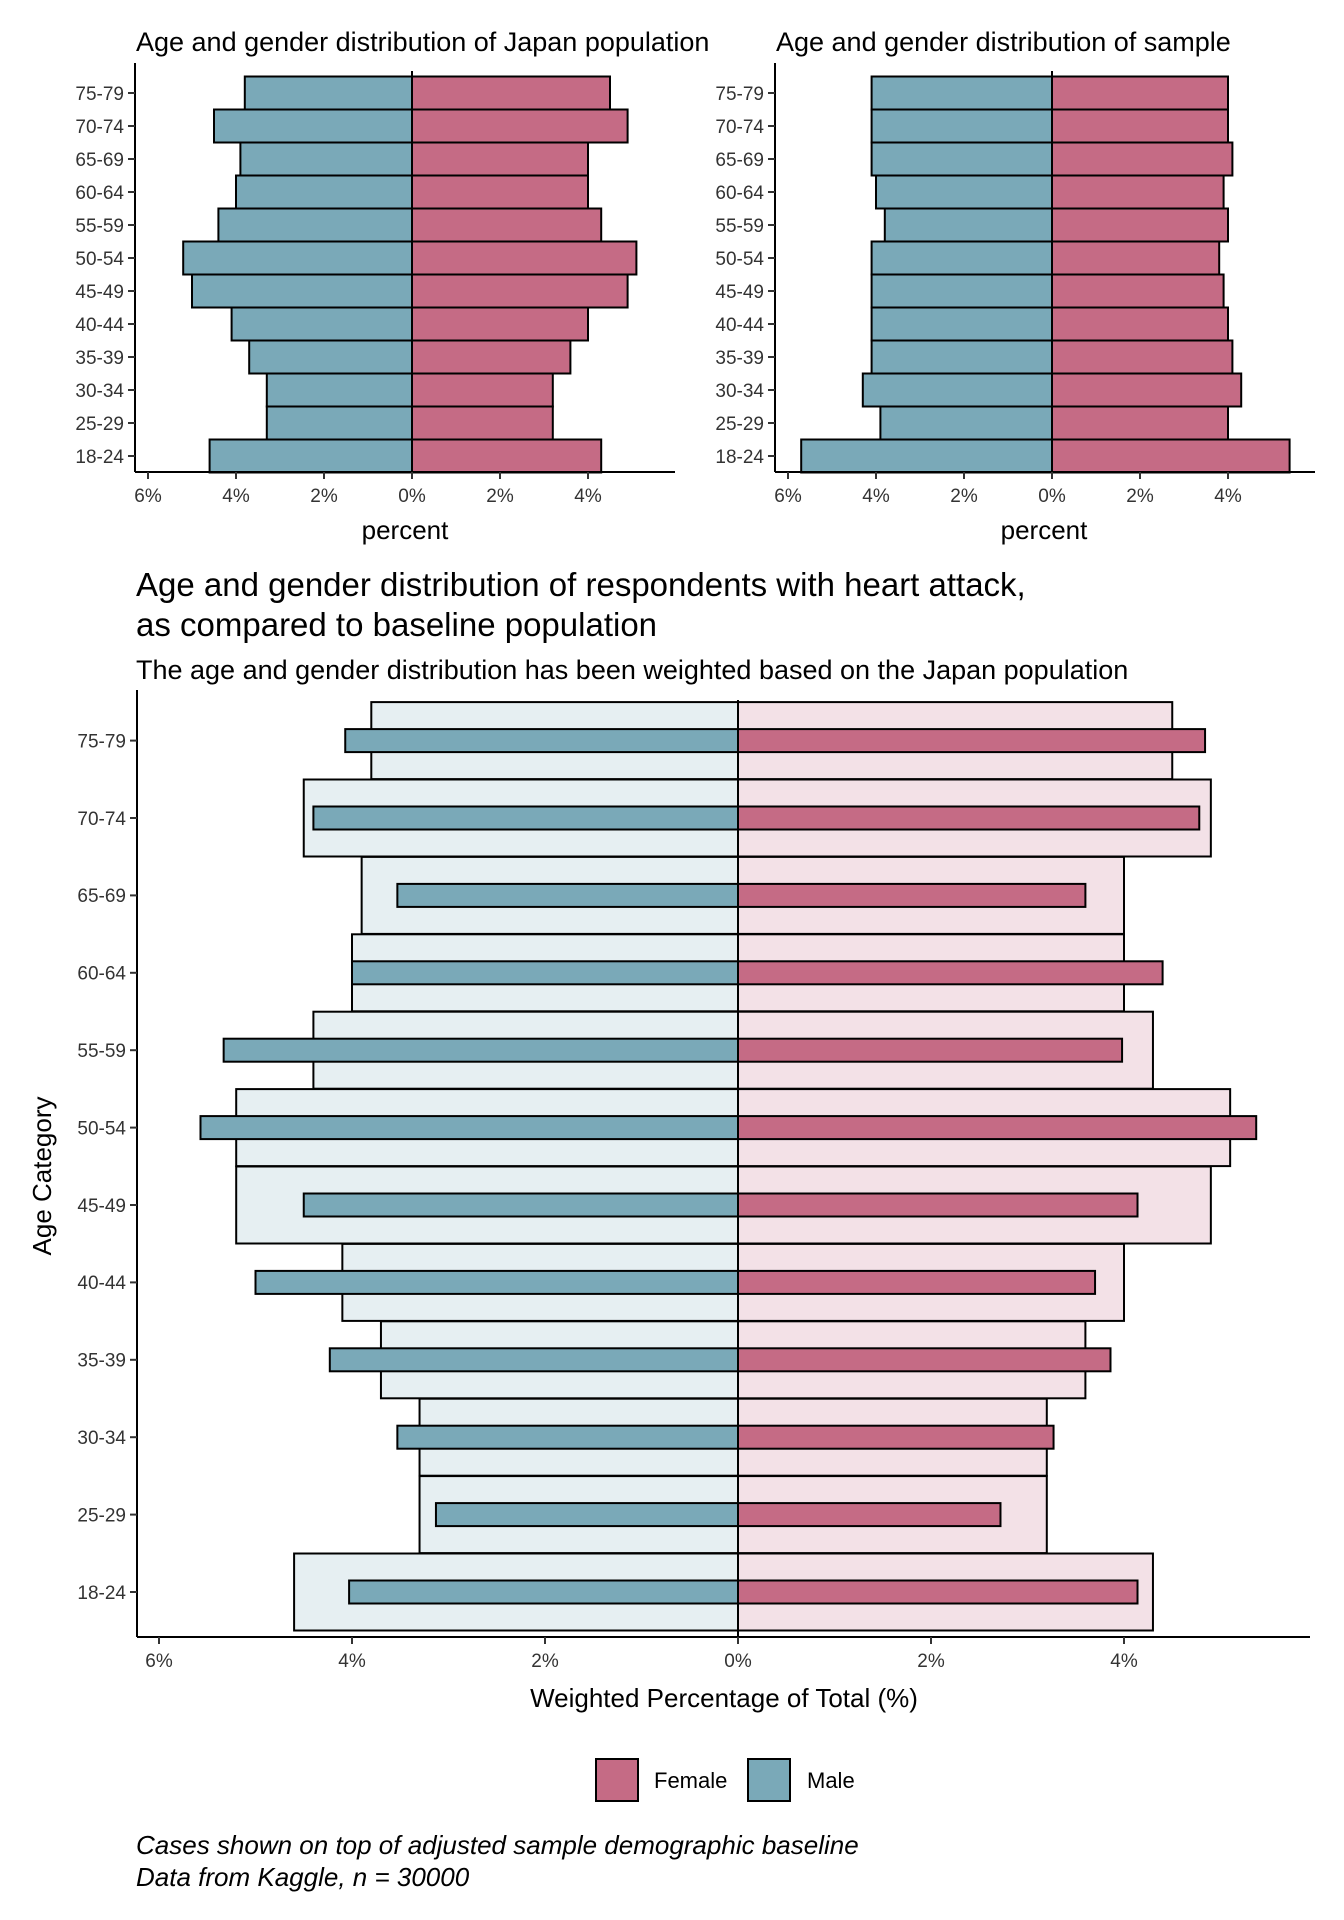 The image size is (1344, 1920). What do you see at coordinates (303, 1877) in the screenshot?
I see `caption-line-2: Data from Kaggle, n = 30000` at bounding box center [303, 1877].